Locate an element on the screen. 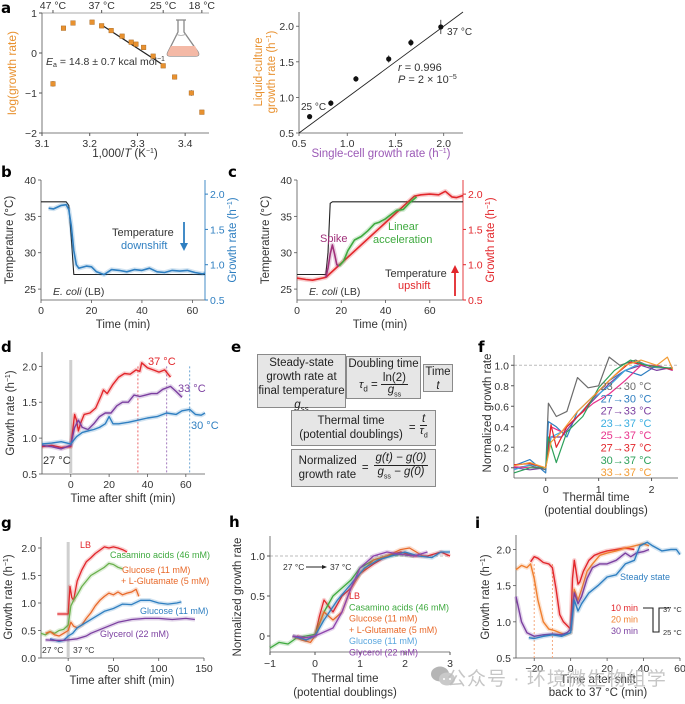 This screenshot has width=685, height=704. flask-icon is located at coordinates (183, 38).